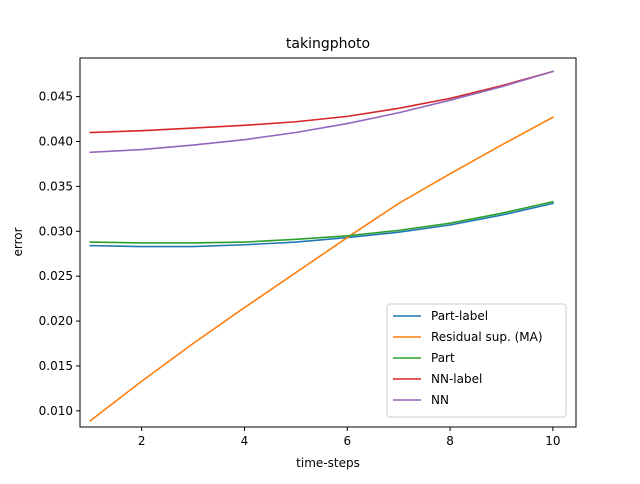  I want to click on x-axis-ticks: 2 4 6 8 10, so click(349, 437).